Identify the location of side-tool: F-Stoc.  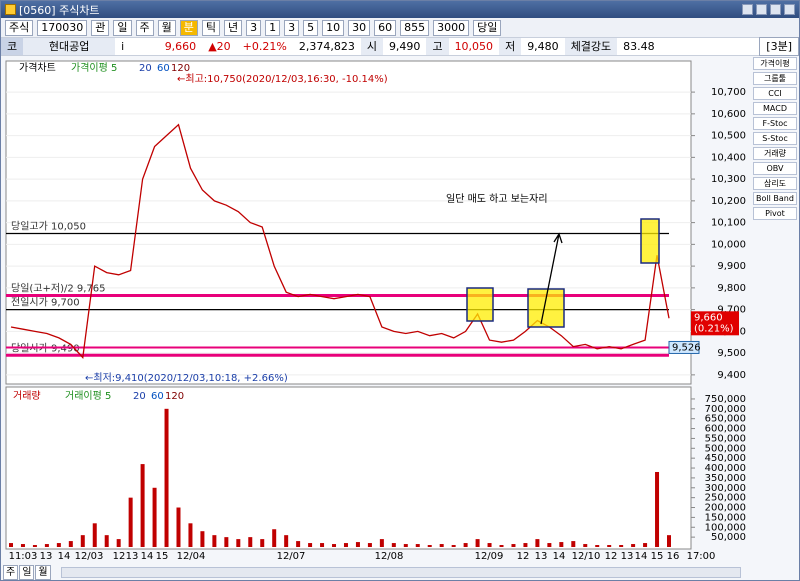
(775, 123).